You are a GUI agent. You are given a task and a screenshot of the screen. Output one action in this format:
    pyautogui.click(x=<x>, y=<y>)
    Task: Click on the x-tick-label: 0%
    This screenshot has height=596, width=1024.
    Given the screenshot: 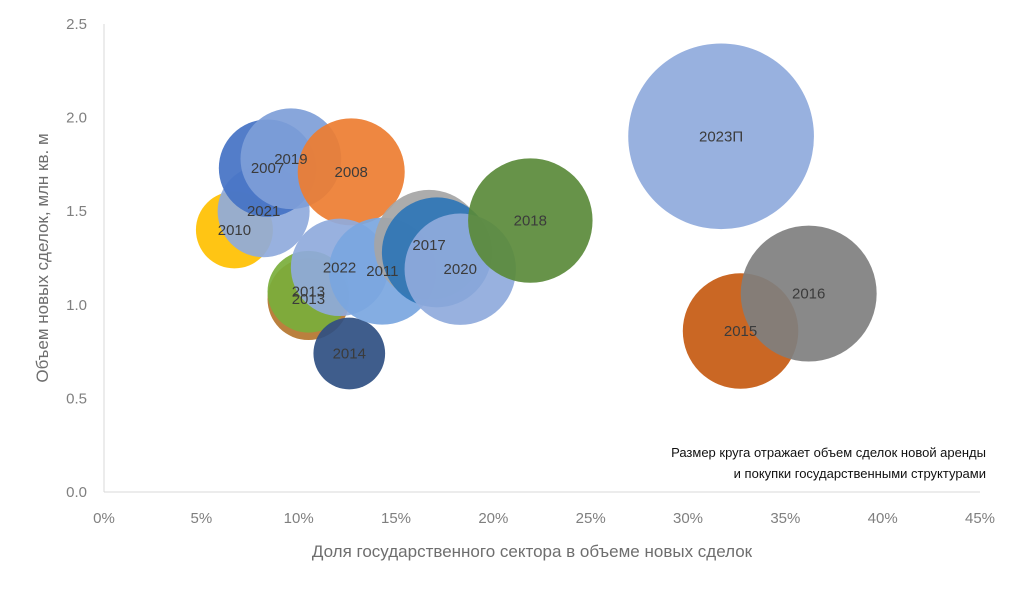 What is the action you would take?
    pyautogui.click(x=104, y=518)
    